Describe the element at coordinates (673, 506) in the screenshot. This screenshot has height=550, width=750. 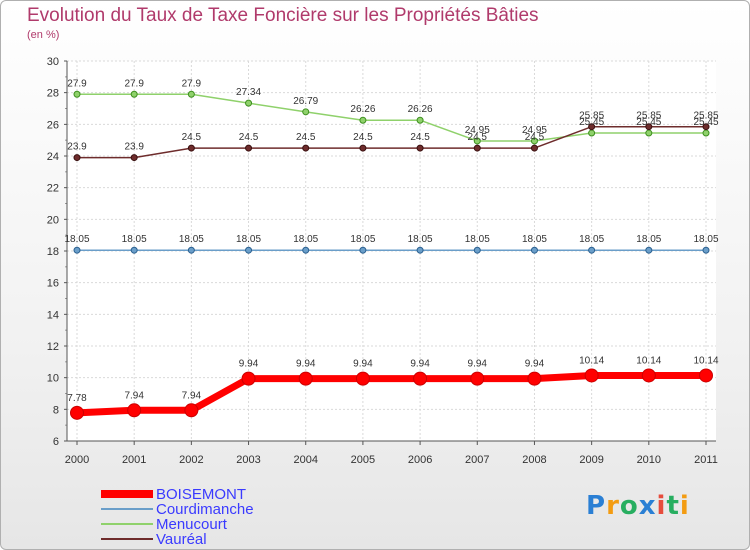
I see `logo-letter: t` at that location.